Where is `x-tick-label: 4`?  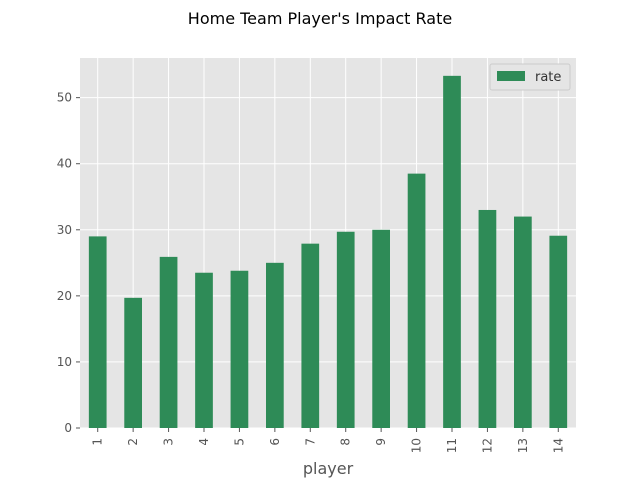
x-tick-label: 4 is located at coordinates (204, 442).